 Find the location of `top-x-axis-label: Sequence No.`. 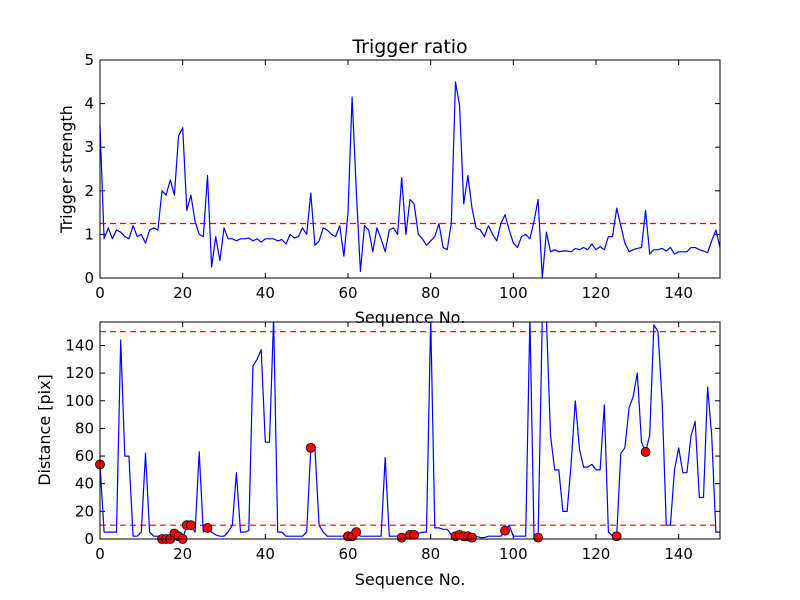

top-x-axis-label: Sequence No. is located at coordinates (410, 317).